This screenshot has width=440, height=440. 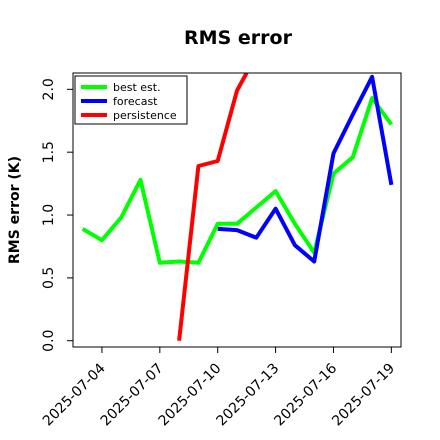 What do you see at coordinates (145, 115) in the screenshot?
I see `legend-label: persistence` at bounding box center [145, 115].